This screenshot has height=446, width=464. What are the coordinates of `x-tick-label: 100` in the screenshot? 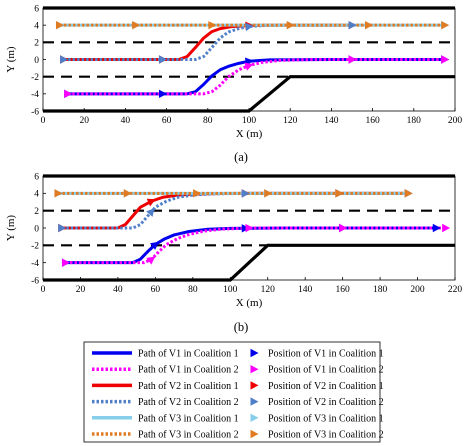 It's located at (249, 121).